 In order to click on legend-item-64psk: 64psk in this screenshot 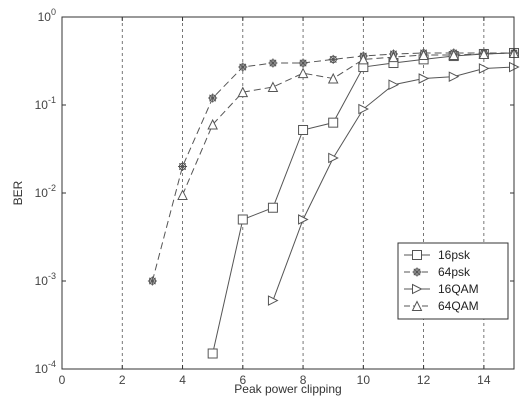, I will do `click(437, 272)`.